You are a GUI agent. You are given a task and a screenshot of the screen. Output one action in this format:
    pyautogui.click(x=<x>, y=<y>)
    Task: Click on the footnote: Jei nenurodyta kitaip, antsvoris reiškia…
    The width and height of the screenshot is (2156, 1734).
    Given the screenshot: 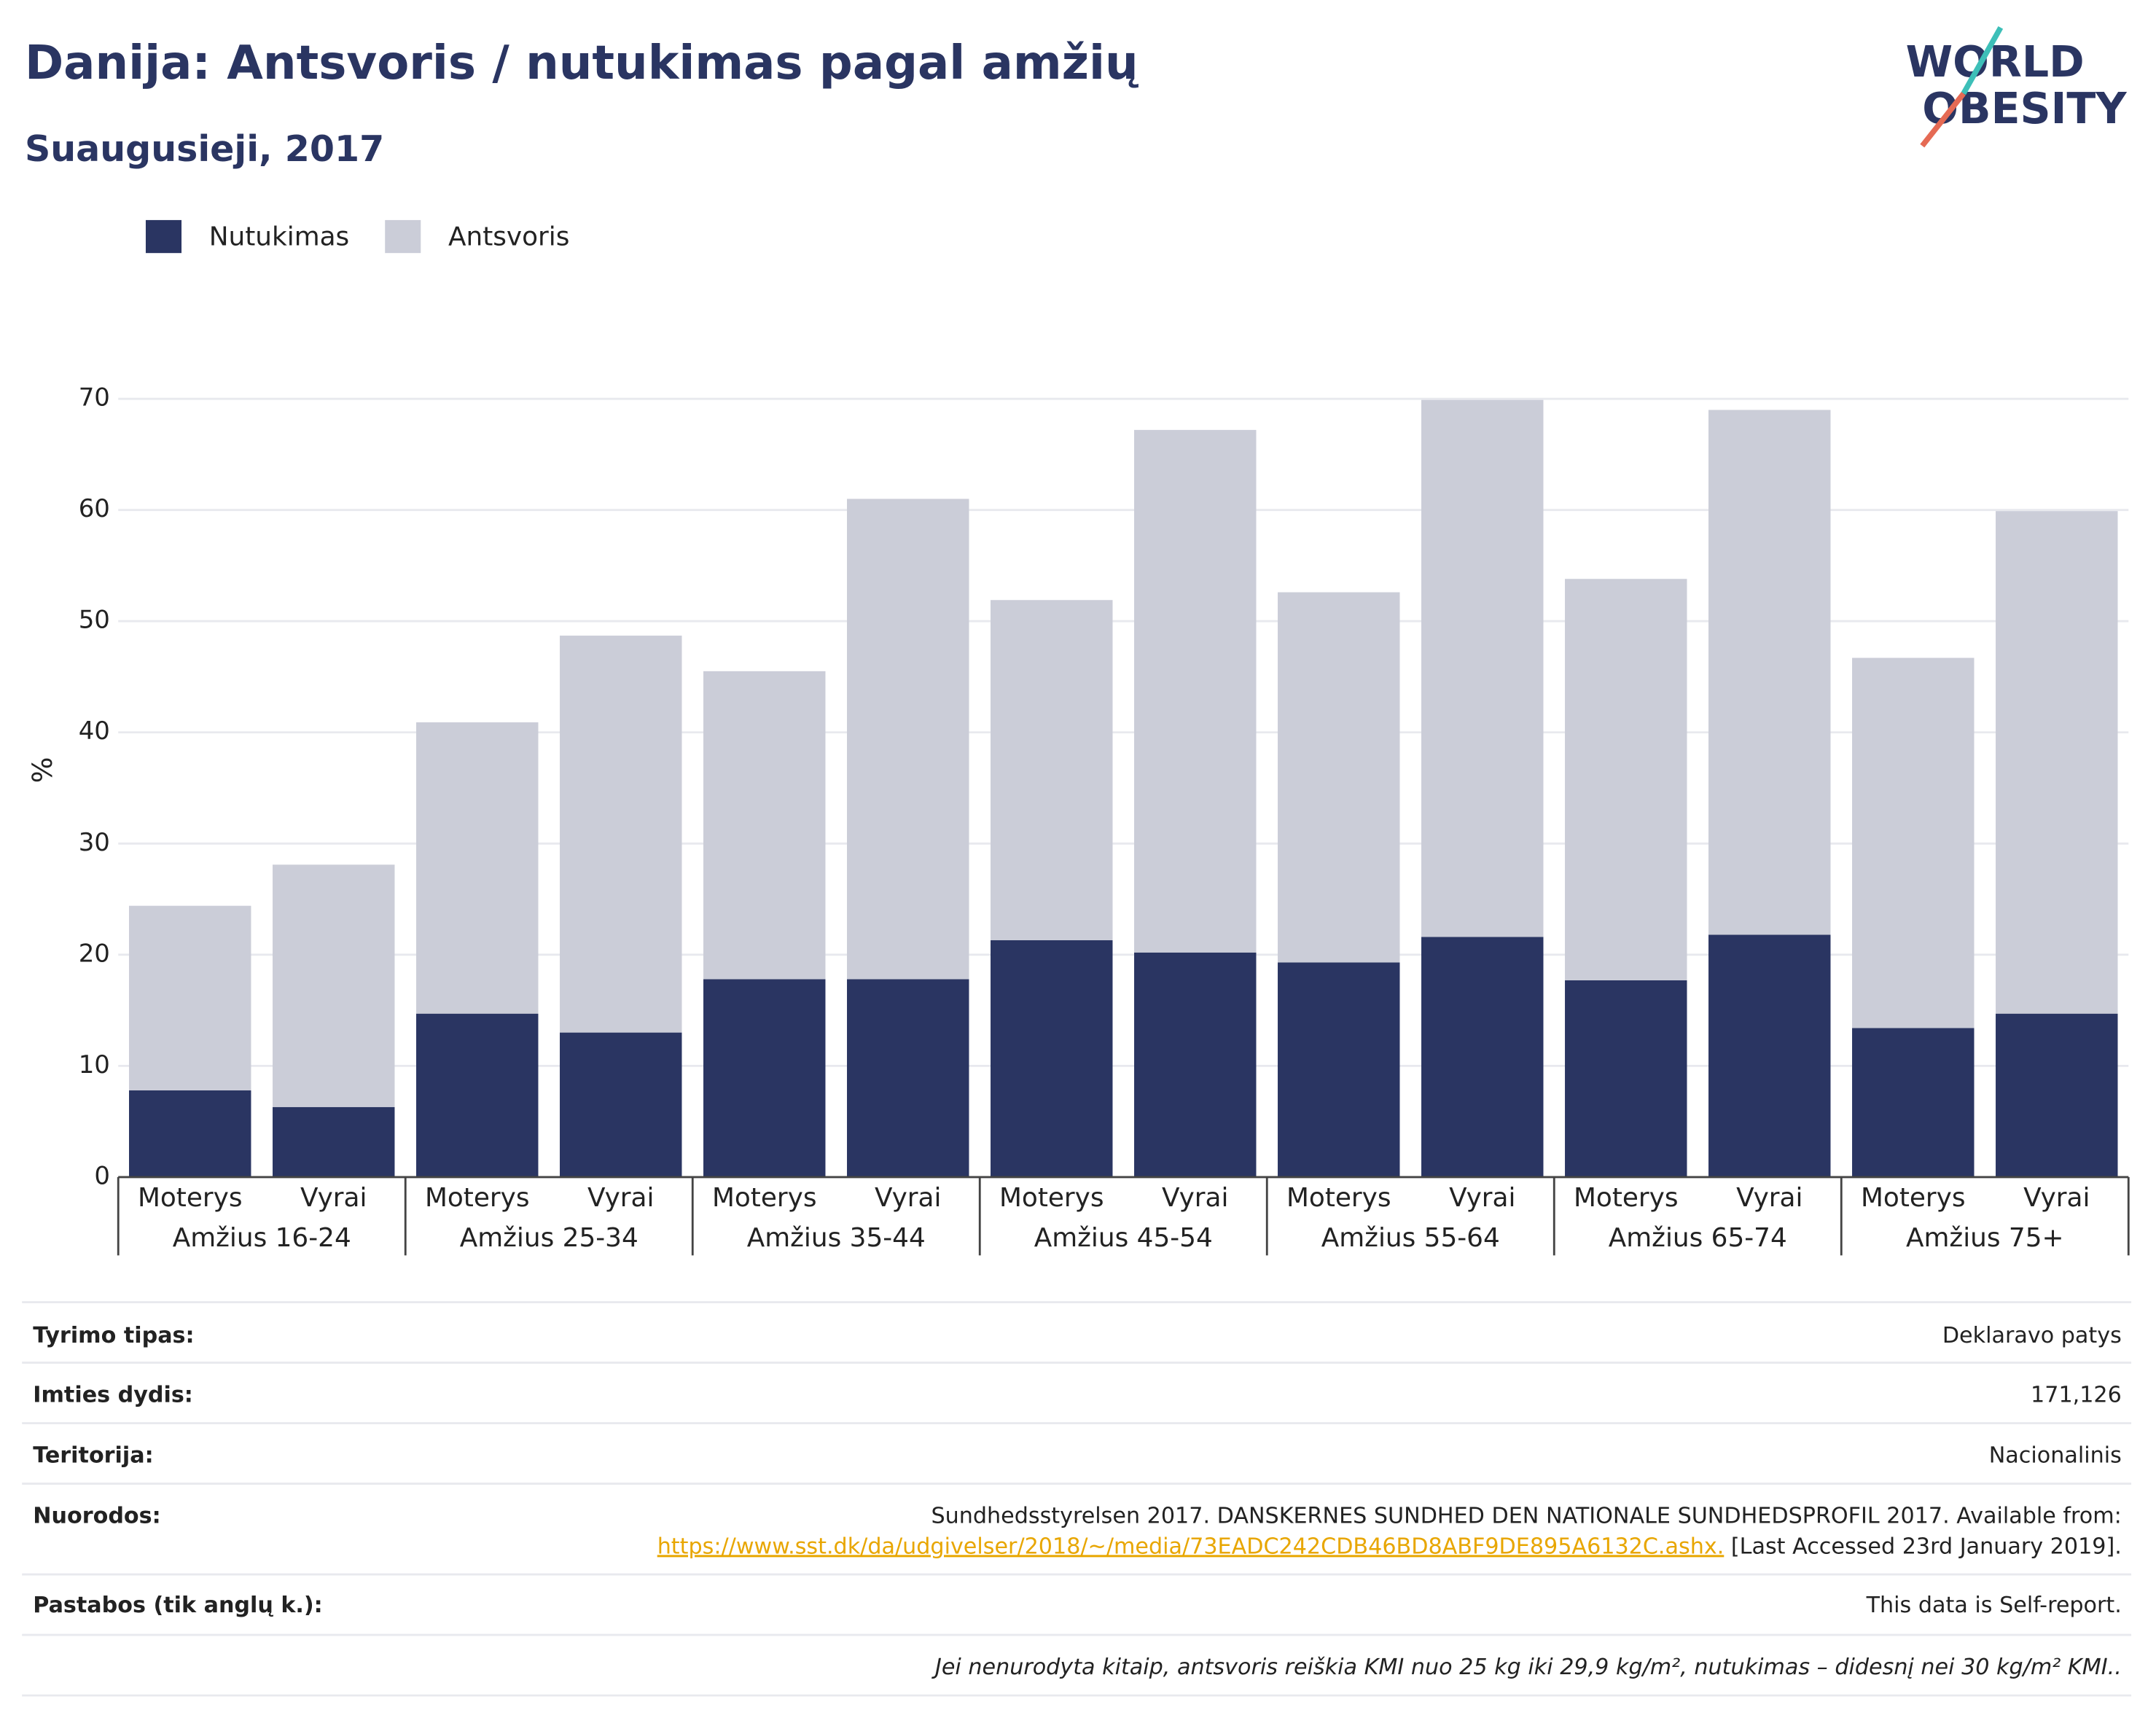 What is the action you would take?
    pyautogui.click(x=1527, y=1667)
    